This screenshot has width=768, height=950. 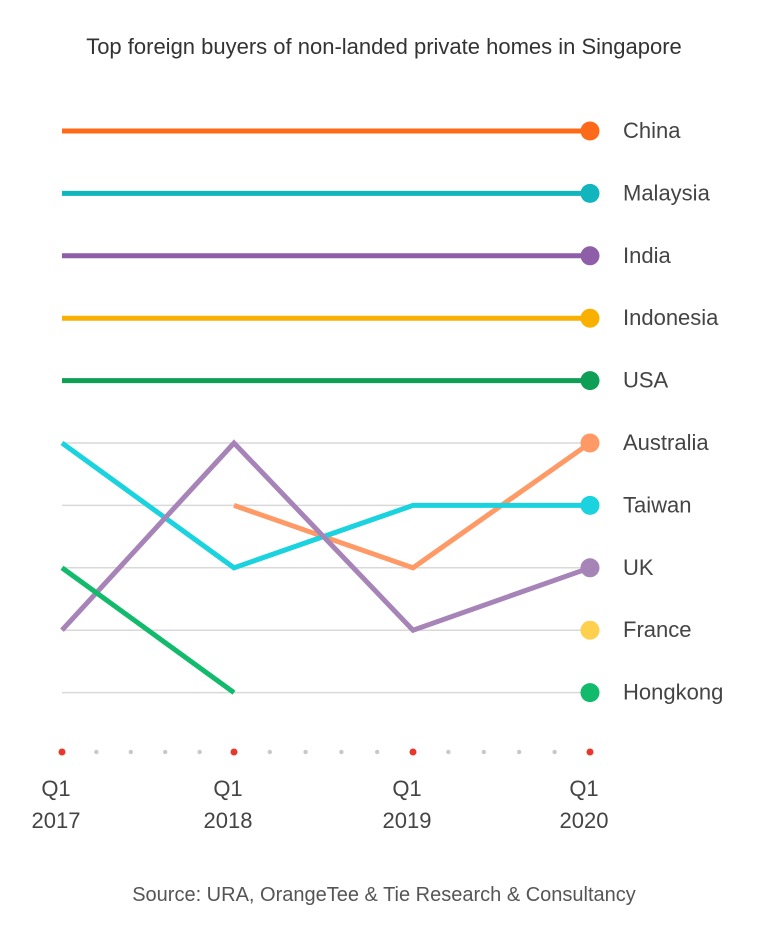 What do you see at coordinates (647, 255) in the screenshot?
I see `rank-label-india: India` at bounding box center [647, 255].